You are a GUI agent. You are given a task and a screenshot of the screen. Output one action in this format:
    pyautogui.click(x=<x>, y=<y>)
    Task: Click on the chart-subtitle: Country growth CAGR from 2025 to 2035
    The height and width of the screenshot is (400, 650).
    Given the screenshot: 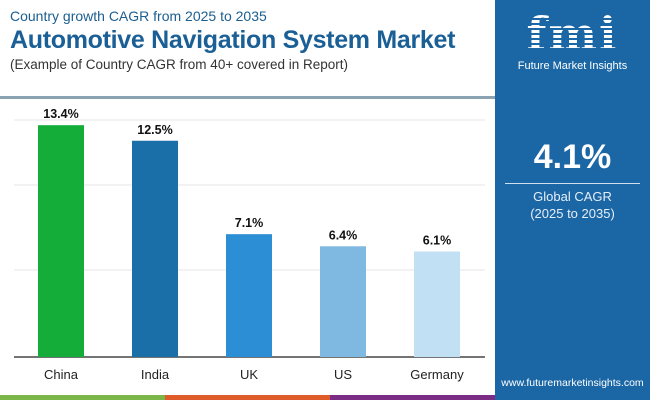 What is the action you would take?
    pyautogui.click(x=138, y=16)
    